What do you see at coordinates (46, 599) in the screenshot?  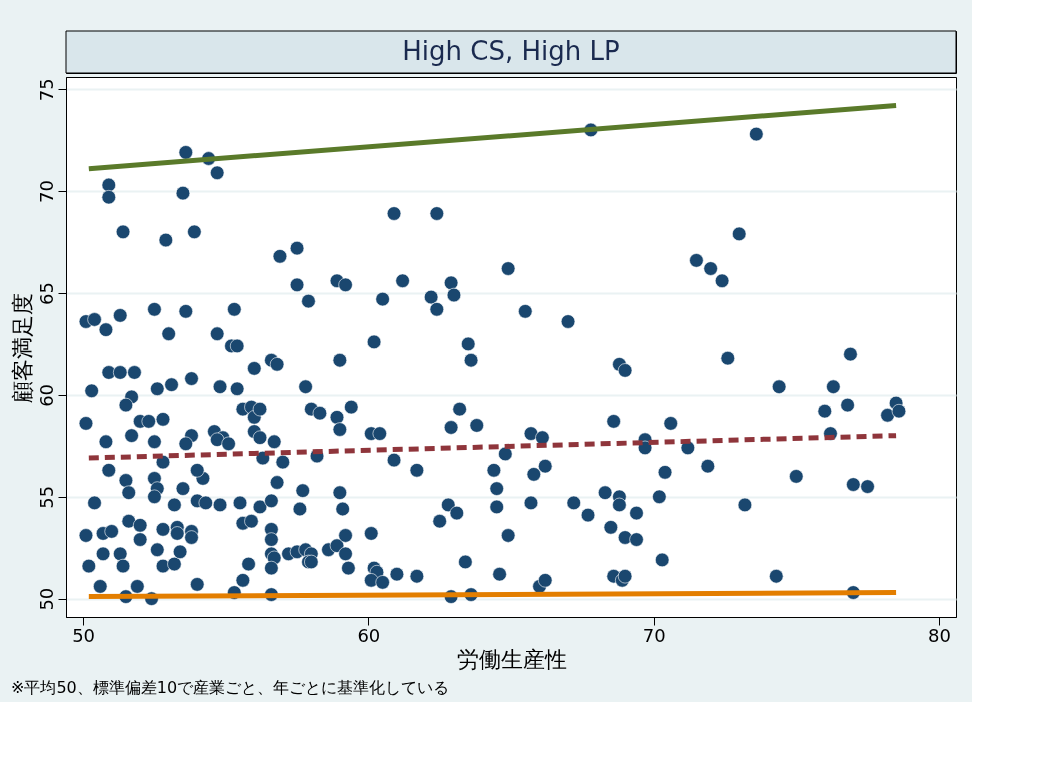 I see `y-tick-label: 50` at bounding box center [46, 599].